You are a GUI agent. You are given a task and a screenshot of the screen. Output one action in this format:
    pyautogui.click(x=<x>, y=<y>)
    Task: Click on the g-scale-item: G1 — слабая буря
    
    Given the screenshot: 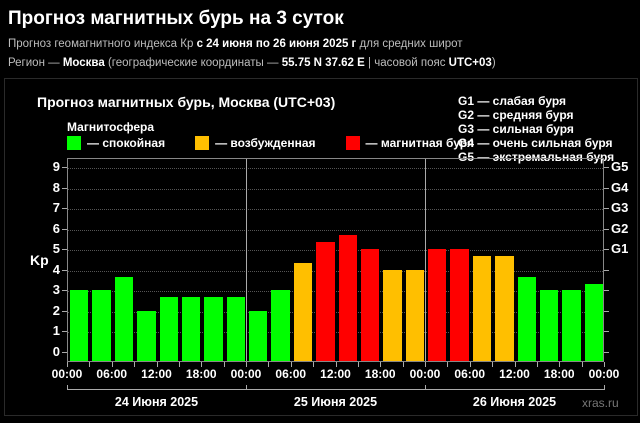 What is the action you would take?
    pyautogui.click(x=512, y=101)
    